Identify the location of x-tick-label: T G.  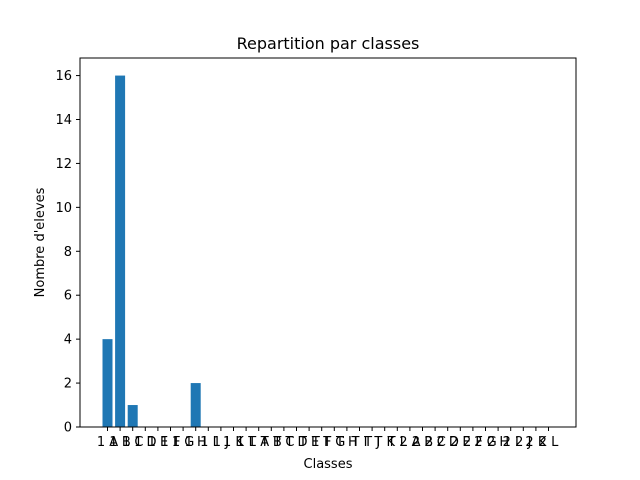
(333, 442).